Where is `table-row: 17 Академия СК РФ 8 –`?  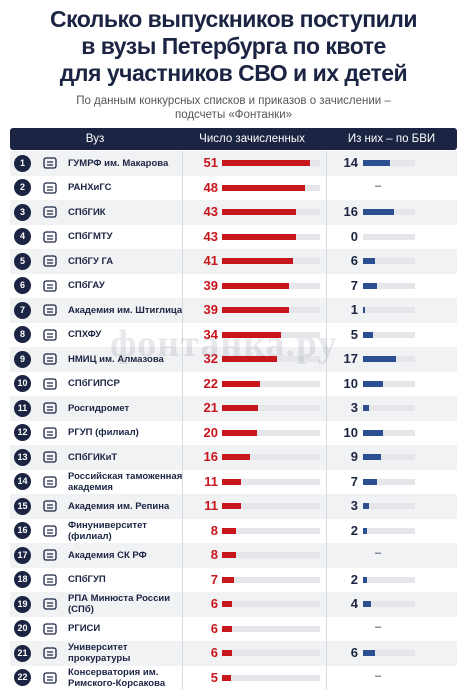 table-row: 17 Академия СК РФ 8 – is located at coordinates (233, 555).